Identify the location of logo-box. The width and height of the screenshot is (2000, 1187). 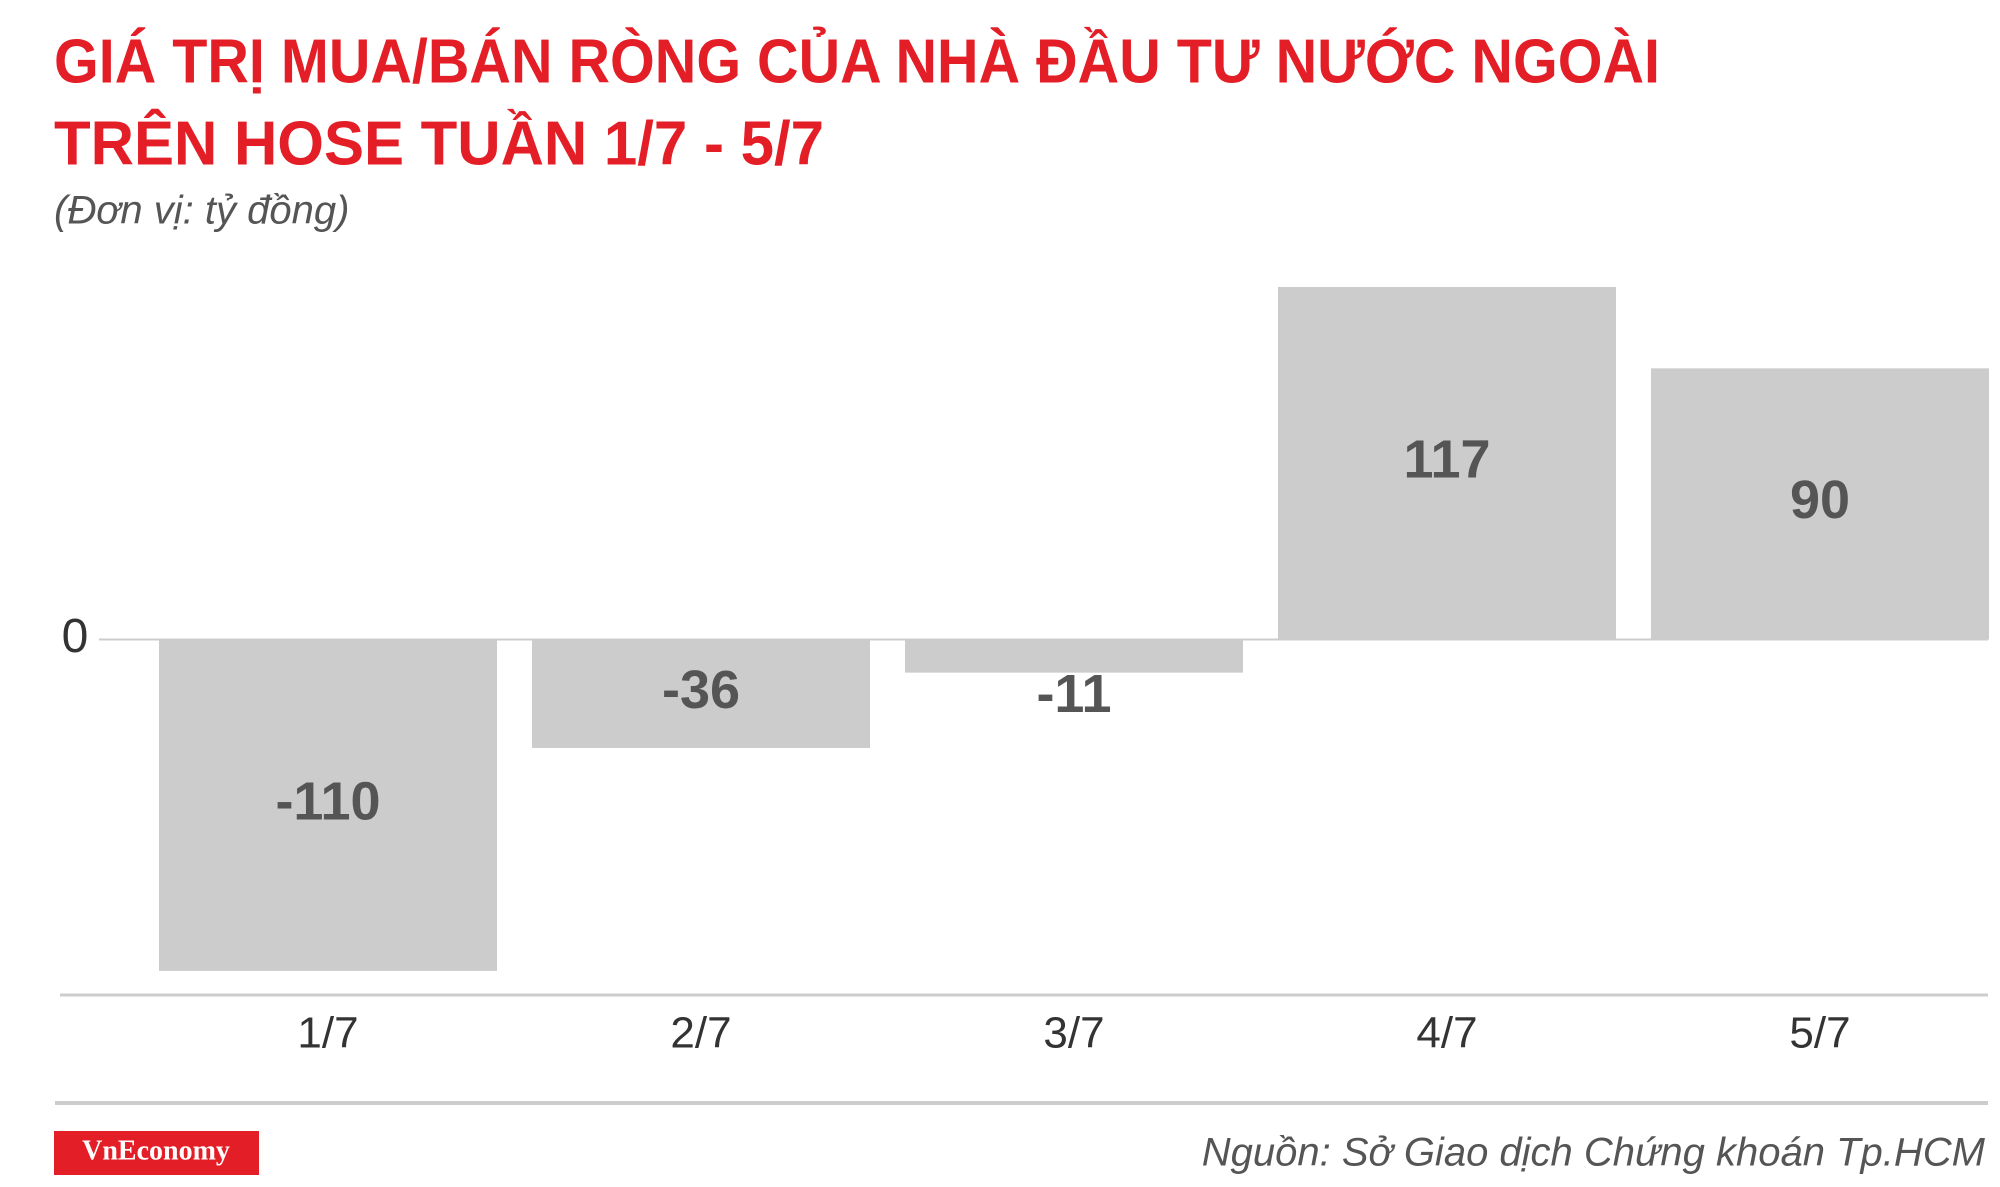
(156, 1153).